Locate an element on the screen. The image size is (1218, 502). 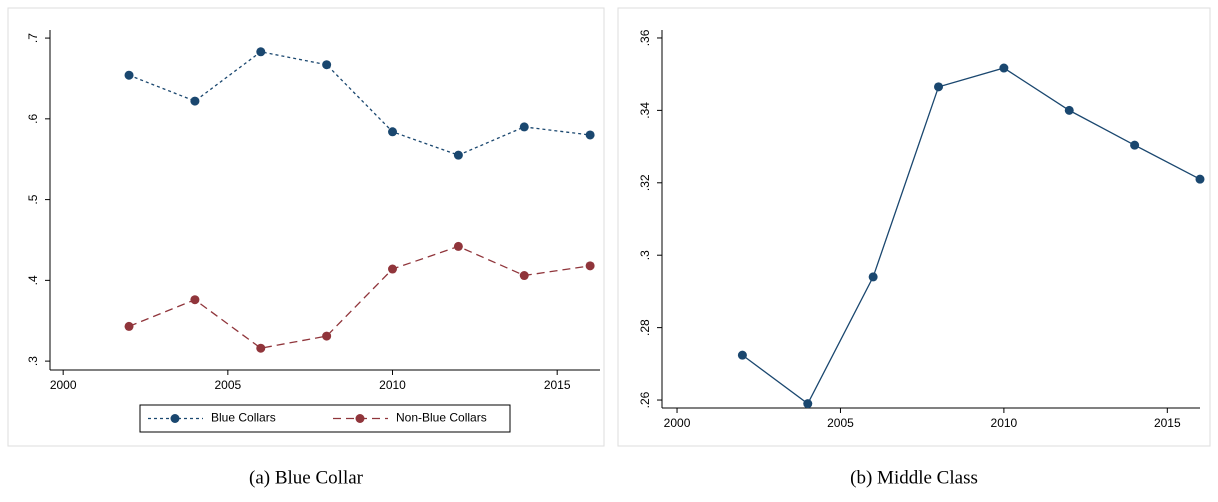
y-tick-label: .4 is located at coordinates (33, 280).